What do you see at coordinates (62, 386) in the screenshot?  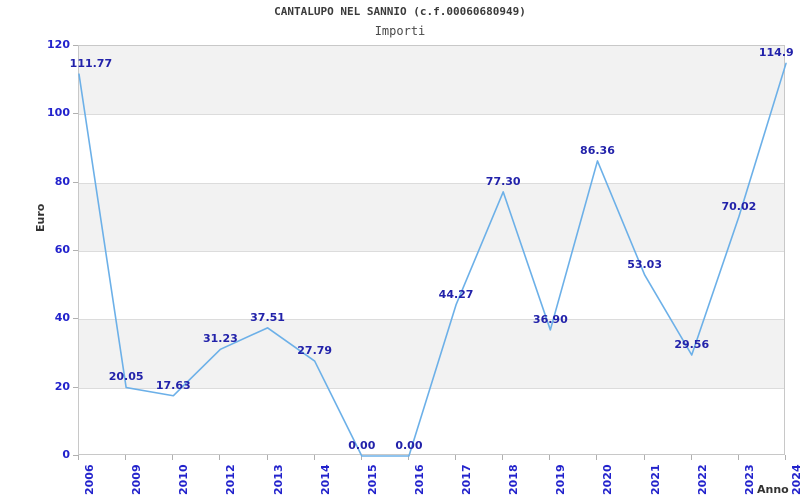 I see `y-tick-label: 20` at bounding box center [62, 386].